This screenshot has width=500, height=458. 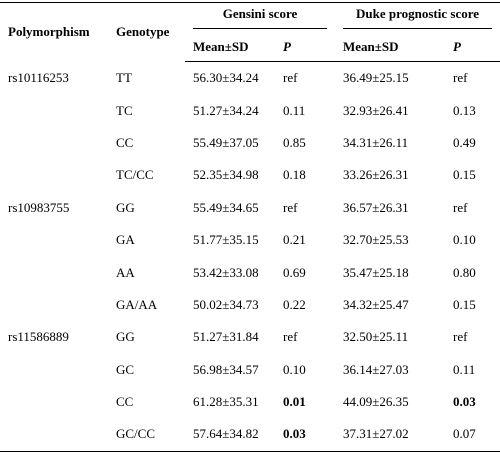 I want to click on genotype: AA, so click(x=125, y=272).